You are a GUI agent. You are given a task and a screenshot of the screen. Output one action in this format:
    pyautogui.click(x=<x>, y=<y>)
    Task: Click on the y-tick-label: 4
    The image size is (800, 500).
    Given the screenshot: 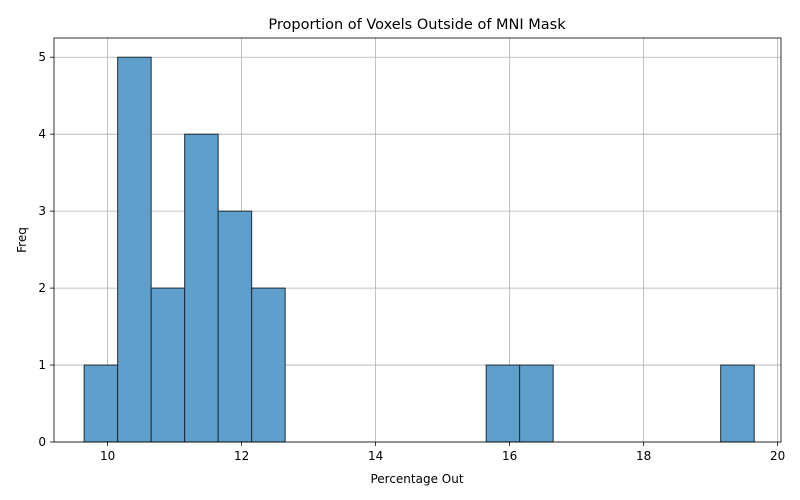 What is the action you would take?
    pyautogui.click(x=42, y=134)
    